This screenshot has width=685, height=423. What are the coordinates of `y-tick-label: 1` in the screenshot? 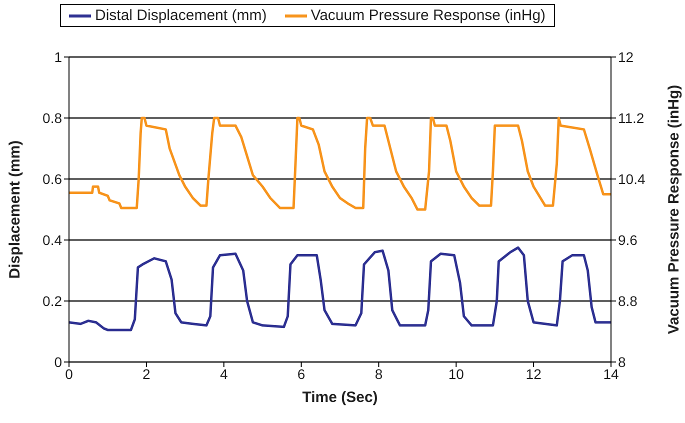 It's located at (58, 56).